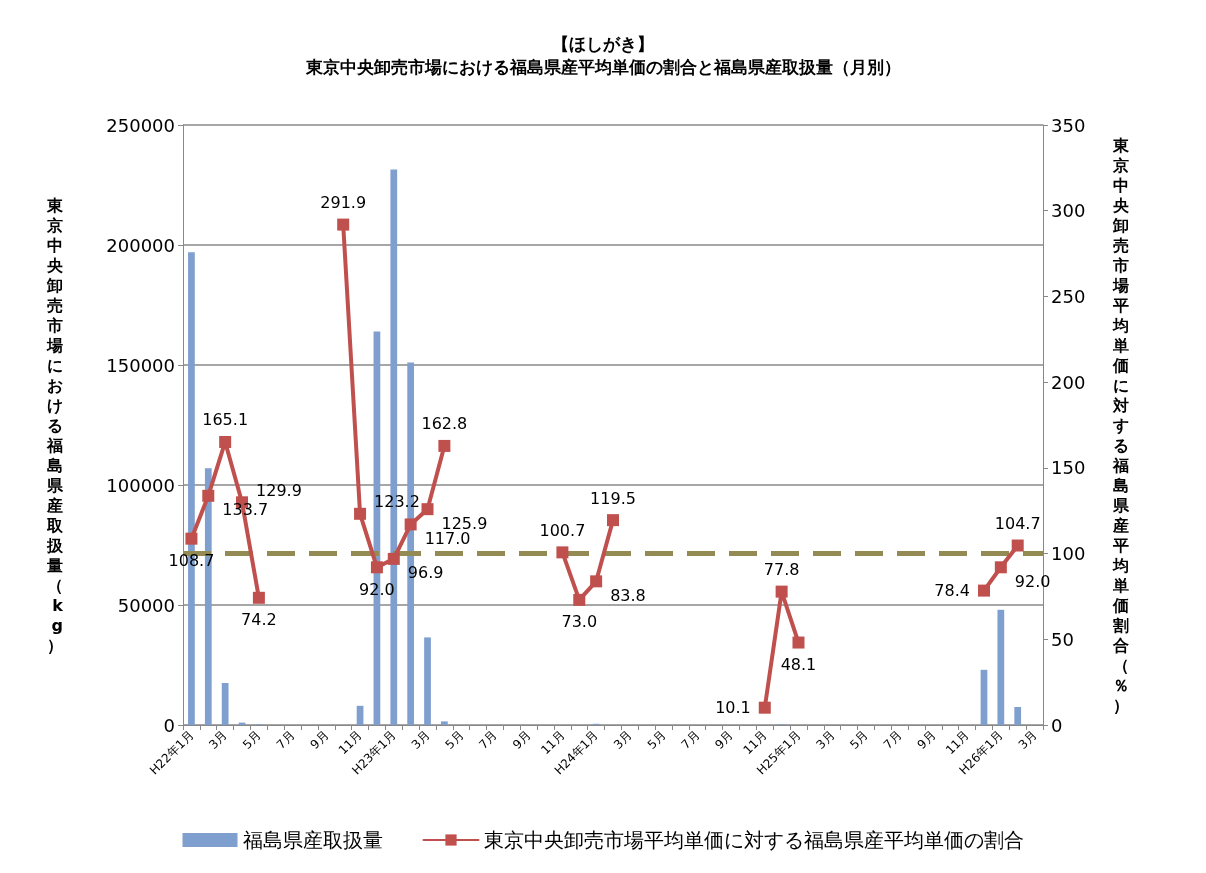 Image resolution: width=1206 pixels, height=873 pixels. What do you see at coordinates (146, 605) in the screenshot?
I see `y-tick-label: 50000` at bounding box center [146, 605].